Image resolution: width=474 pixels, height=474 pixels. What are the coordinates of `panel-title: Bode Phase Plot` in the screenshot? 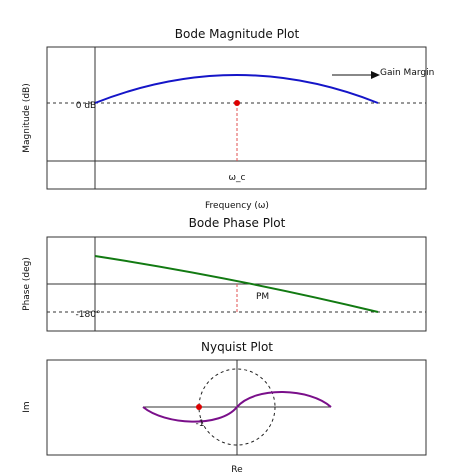 It's located at (237, 223).